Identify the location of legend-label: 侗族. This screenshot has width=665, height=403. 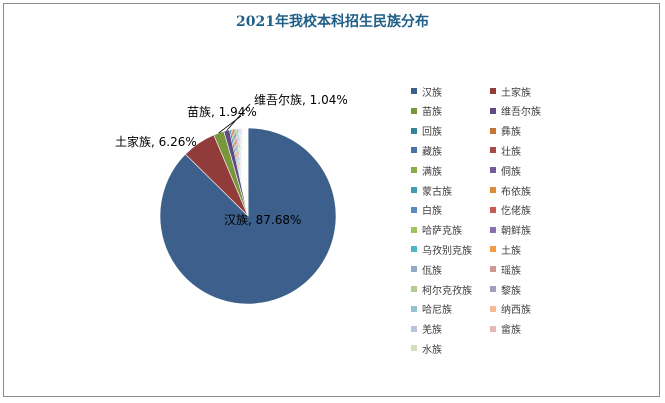
(511, 172).